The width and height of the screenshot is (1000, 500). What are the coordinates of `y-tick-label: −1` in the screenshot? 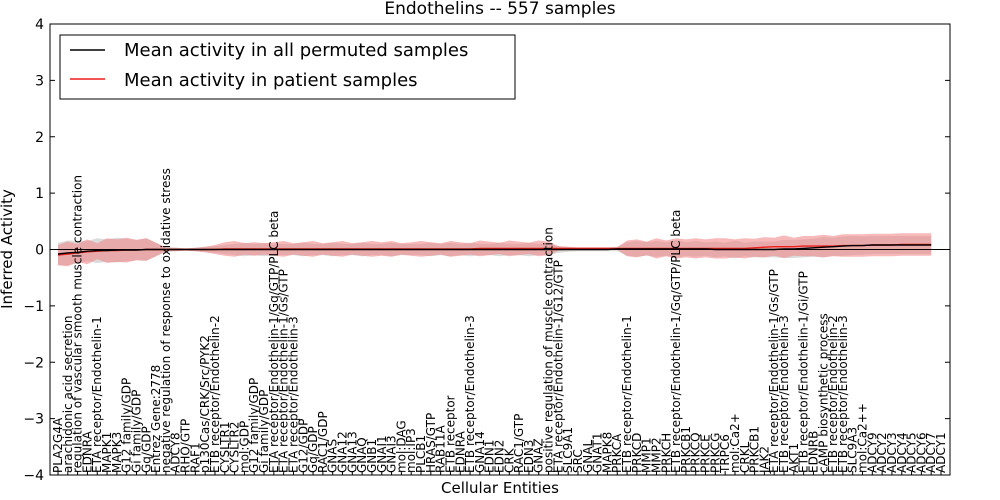 It's located at (33, 307).